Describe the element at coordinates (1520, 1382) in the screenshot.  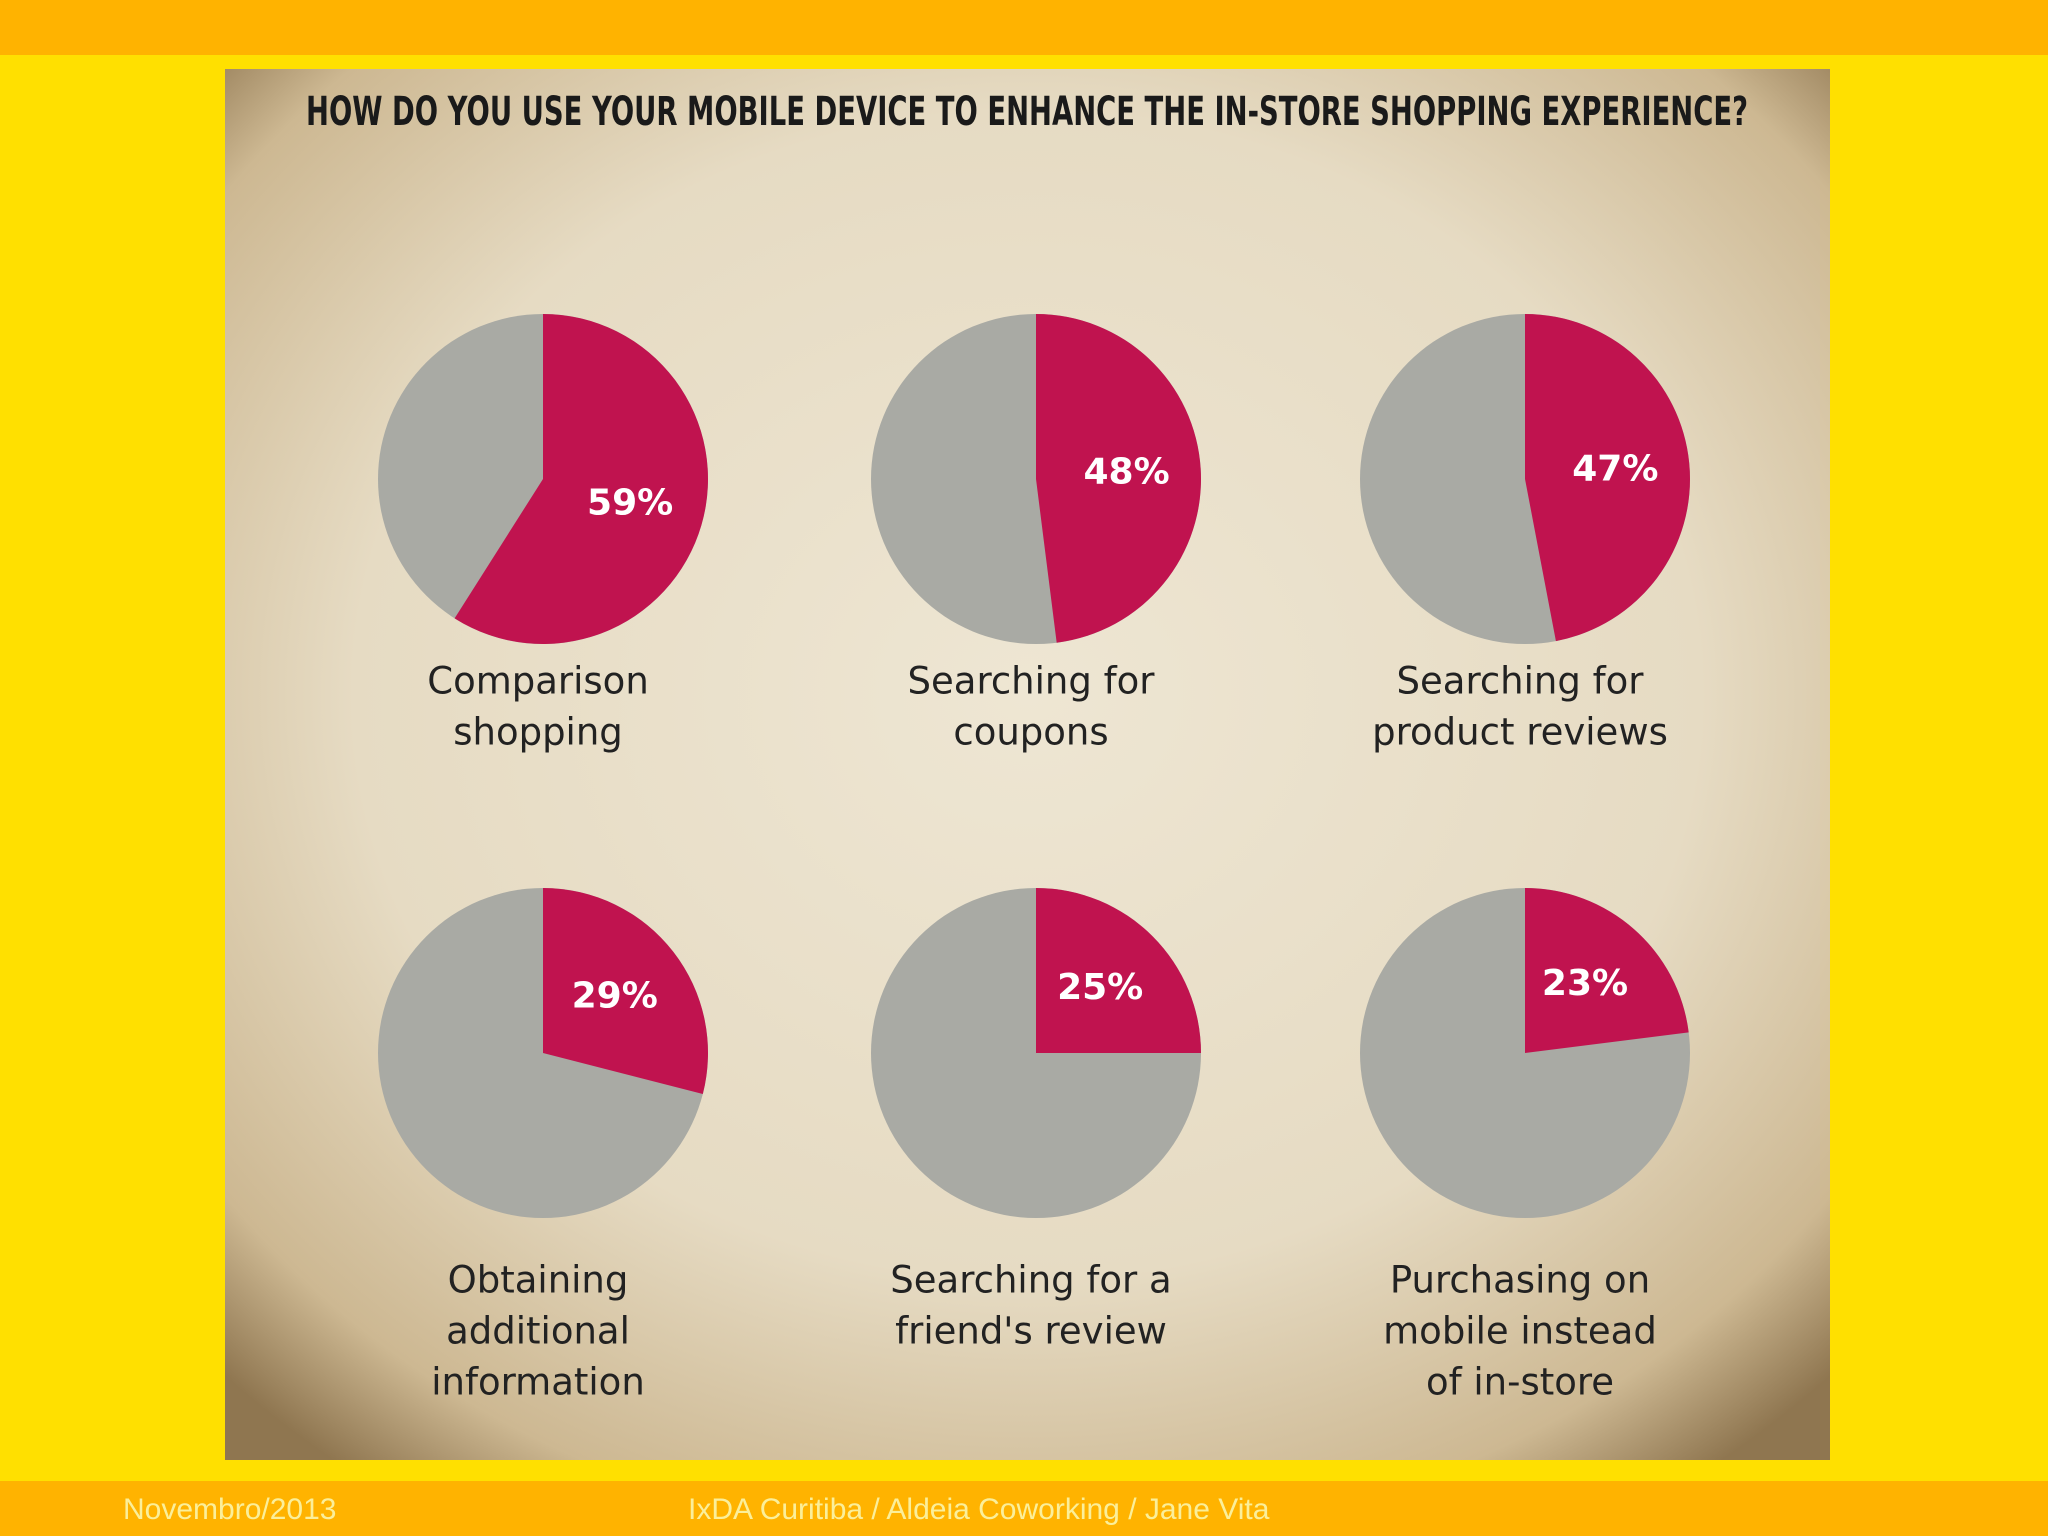
I see `pie-label: of in-store` at that location.